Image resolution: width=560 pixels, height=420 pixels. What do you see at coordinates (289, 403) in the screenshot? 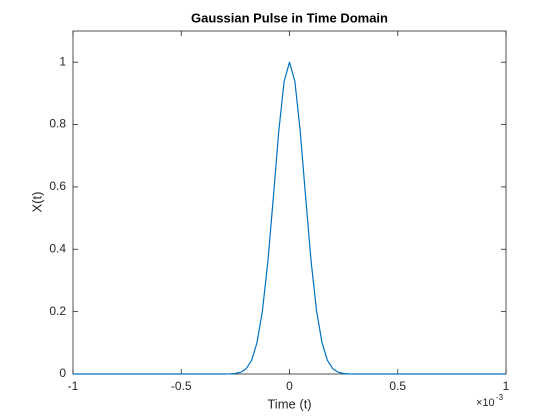
I see `x-axis-label: Time (t)` at bounding box center [289, 403].